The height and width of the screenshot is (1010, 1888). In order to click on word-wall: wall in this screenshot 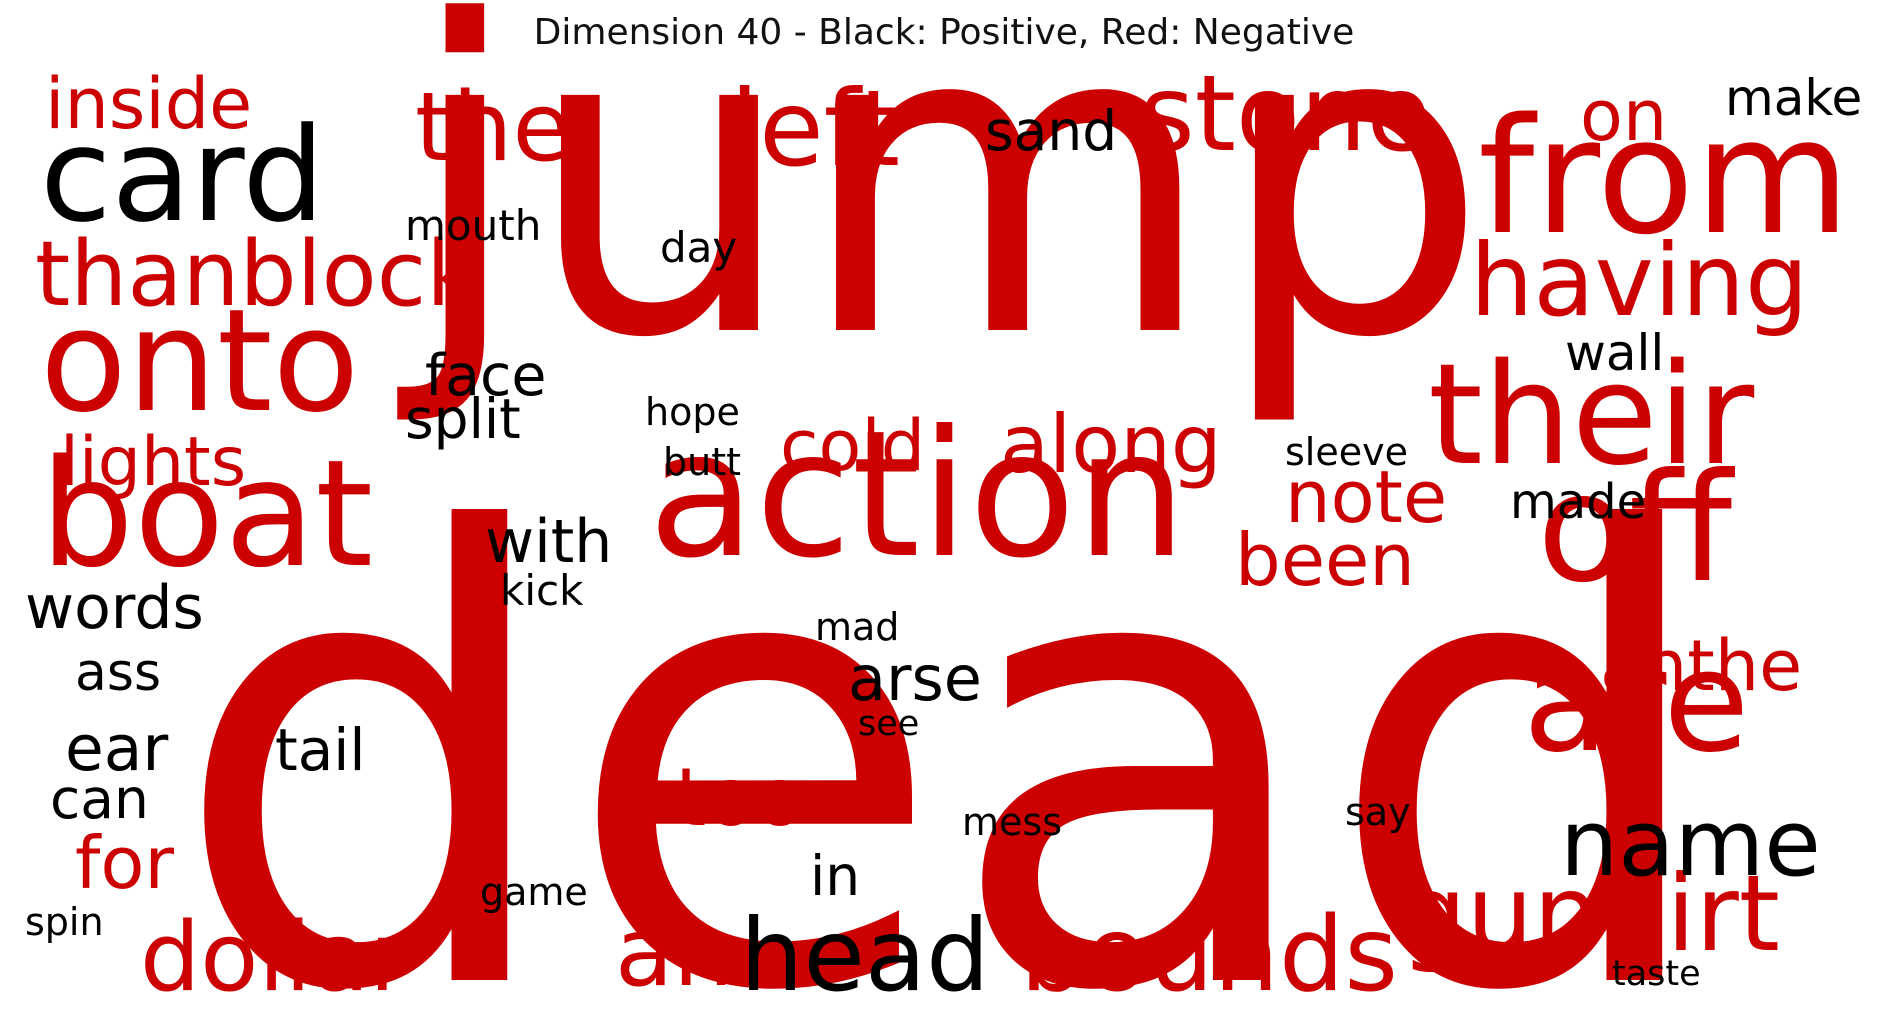, I will do `click(1614, 353)`.